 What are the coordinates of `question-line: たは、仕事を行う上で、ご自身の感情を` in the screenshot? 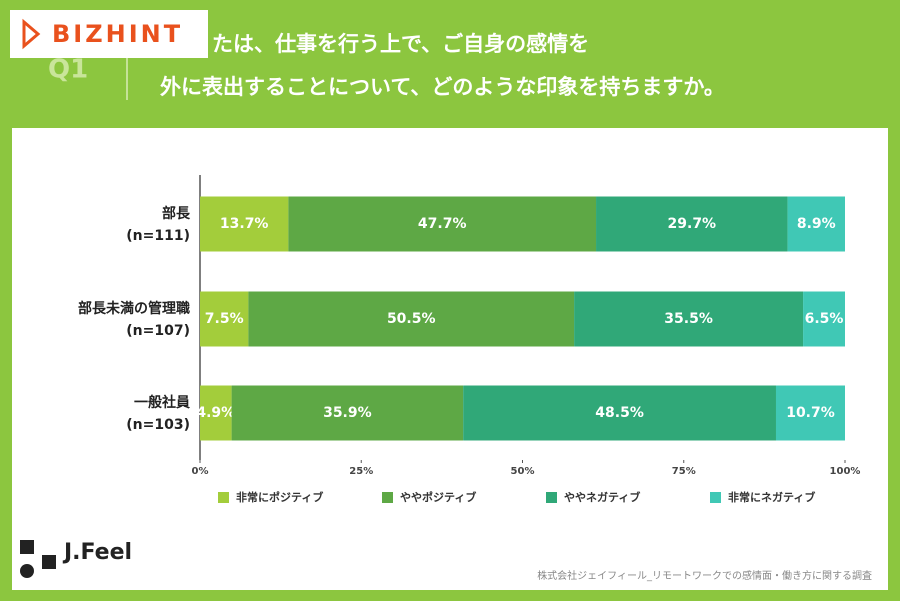 It's located at (400, 44).